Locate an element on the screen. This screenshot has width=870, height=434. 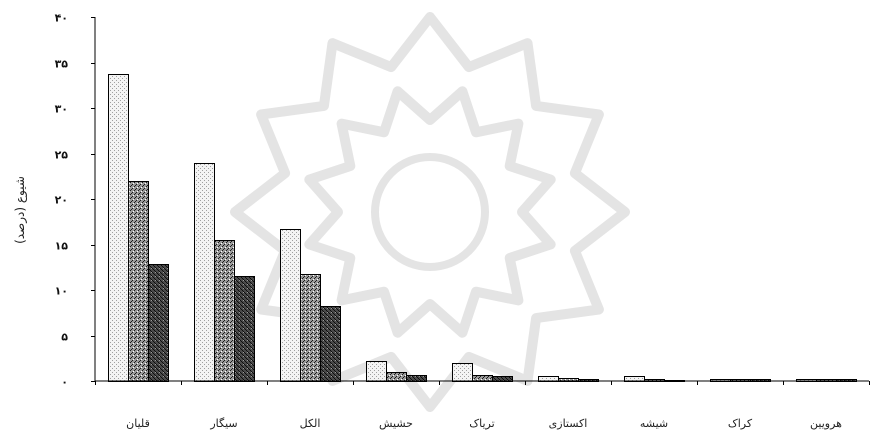
category-label: سیگار is located at coordinates (223, 423).